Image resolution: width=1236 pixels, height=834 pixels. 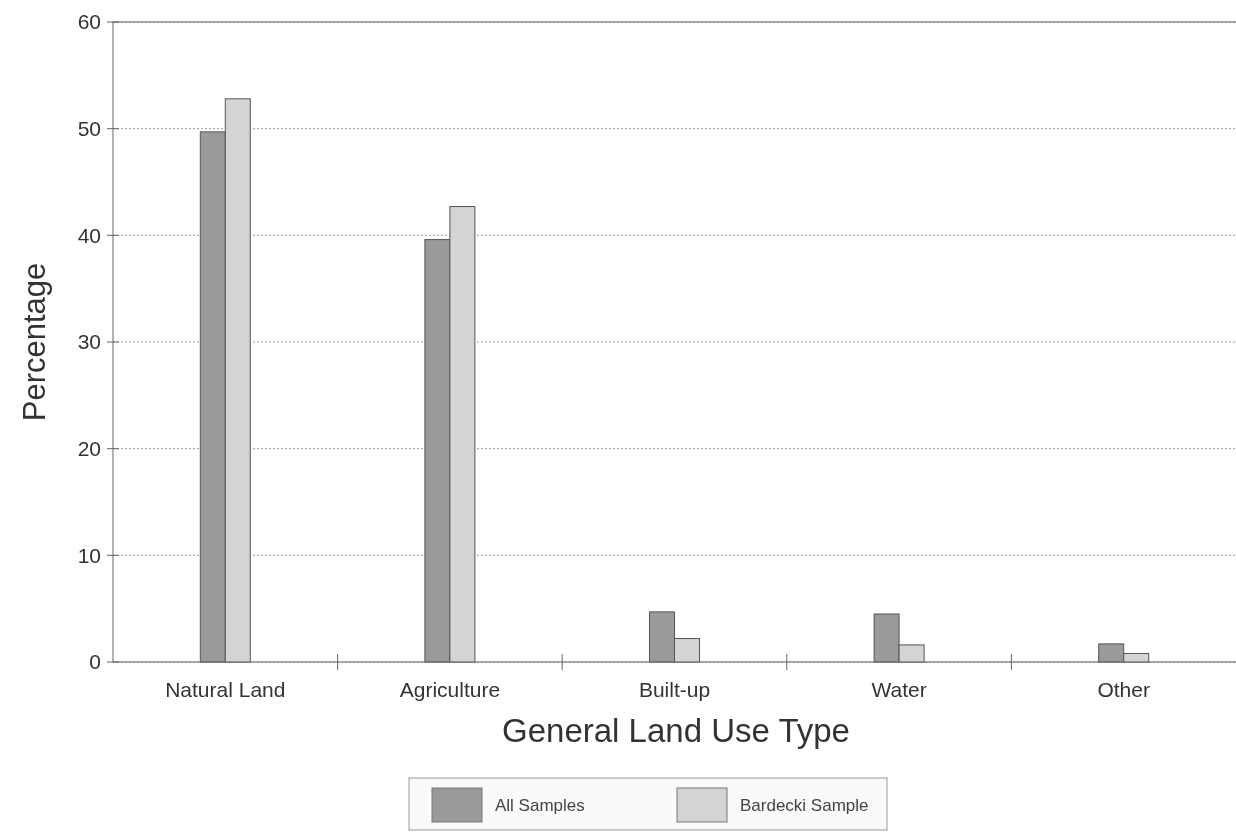 What do you see at coordinates (674, 689) in the screenshot?
I see `x-tick-label: Built-up` at bounding box center [674, 689].